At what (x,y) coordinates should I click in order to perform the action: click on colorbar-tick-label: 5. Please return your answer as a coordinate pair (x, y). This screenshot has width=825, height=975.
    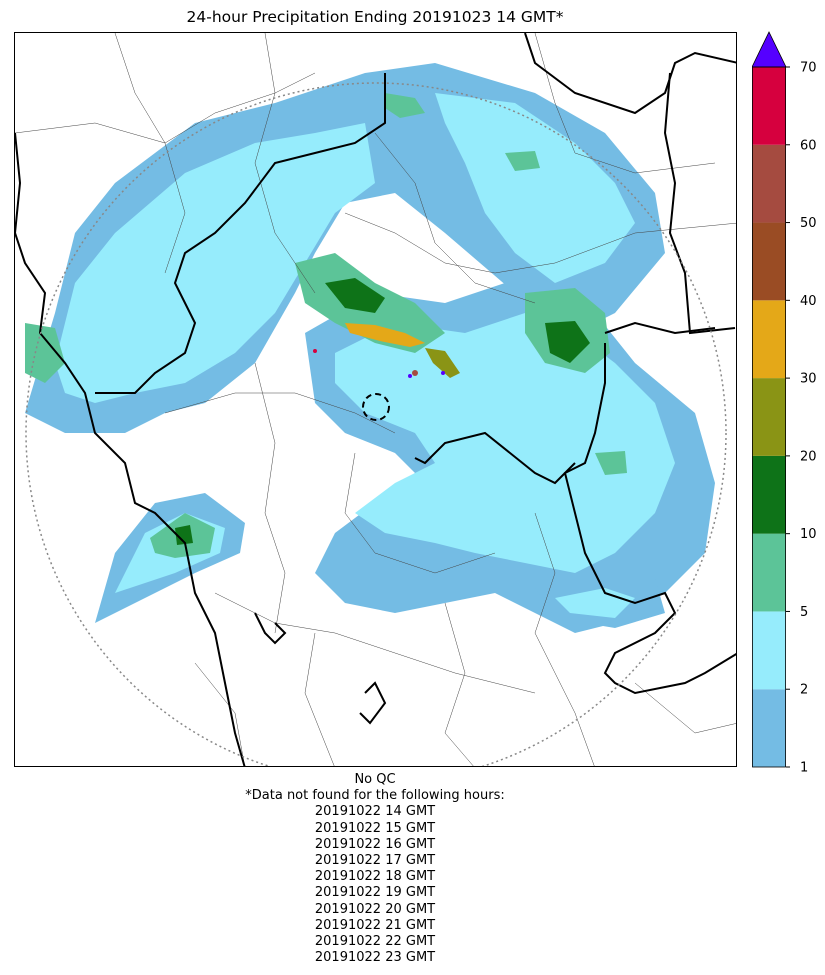
    Looking at the image, I should click on (804, 612).